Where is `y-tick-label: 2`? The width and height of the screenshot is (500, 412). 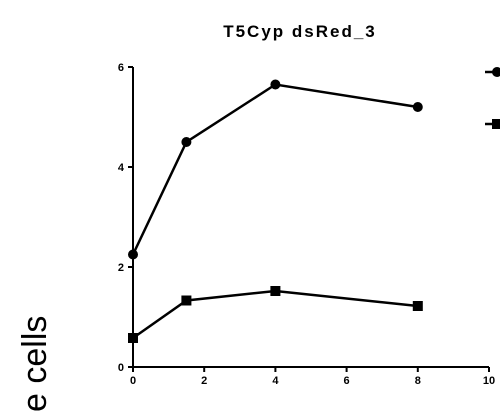 y-tick-label: 2 is located at coordinates (121, 268).